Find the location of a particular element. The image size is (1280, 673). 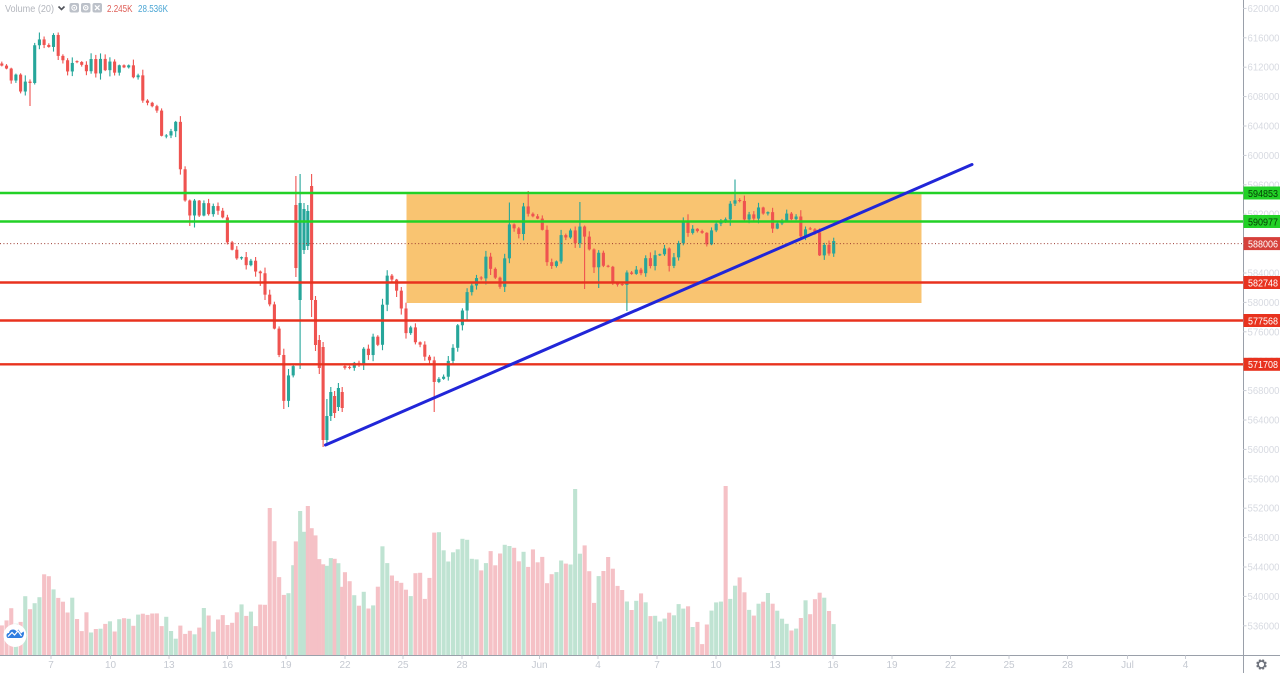

svg-text: 560000 is located at coordinates (1264, 450).